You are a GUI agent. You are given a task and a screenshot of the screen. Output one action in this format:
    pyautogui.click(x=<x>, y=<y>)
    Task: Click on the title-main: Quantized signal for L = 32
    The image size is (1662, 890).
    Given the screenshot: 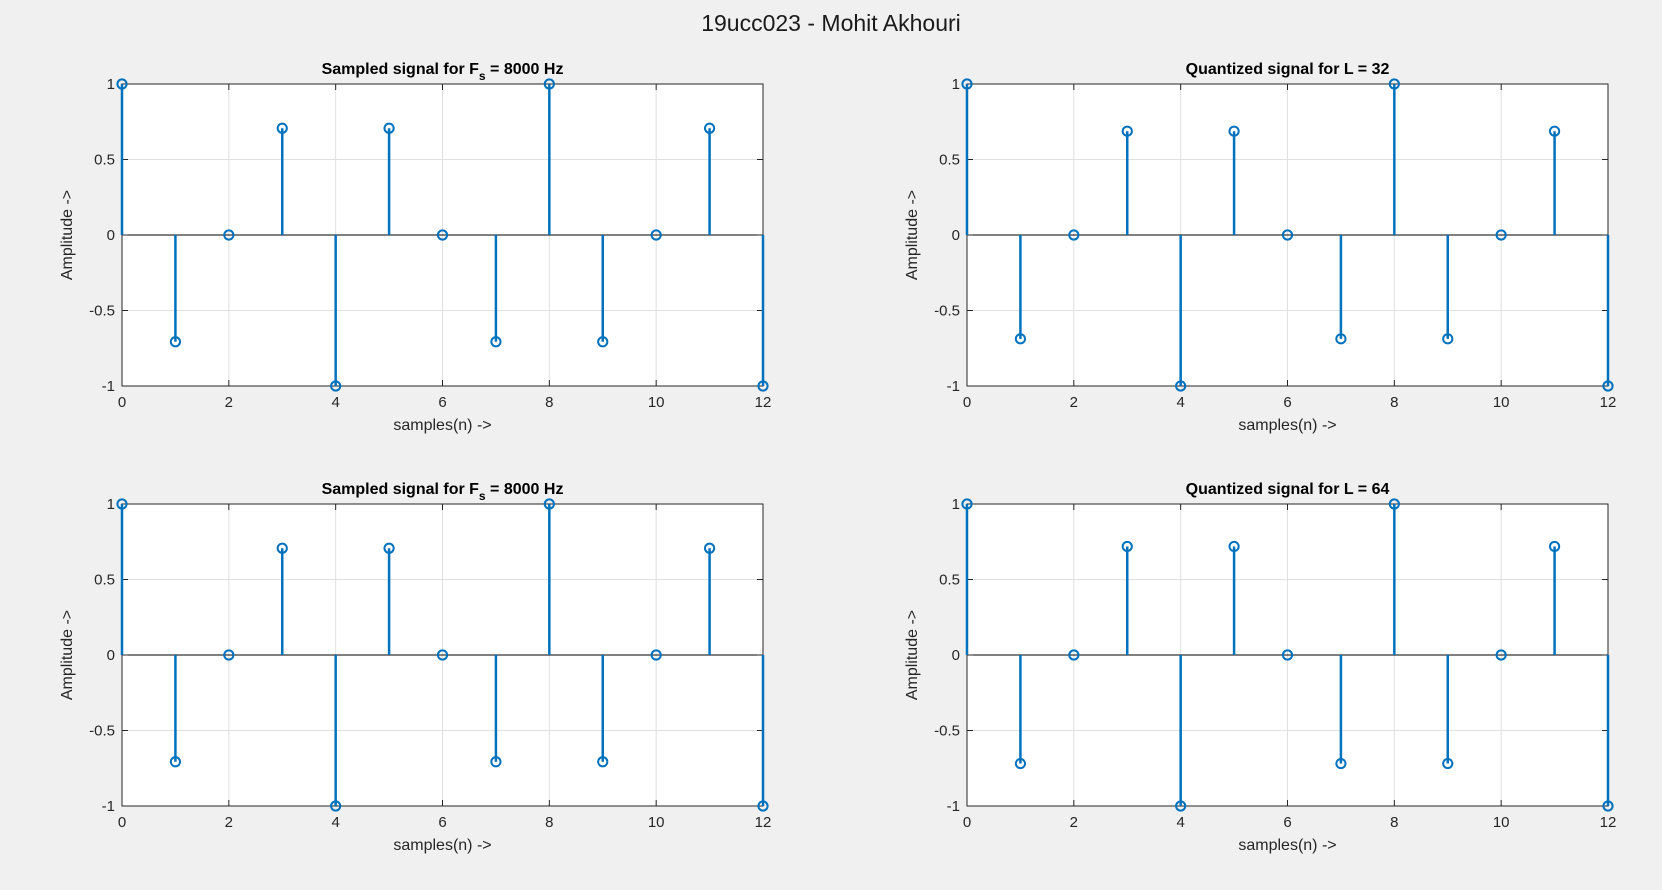 What is the action you would take?
    pyautogui.click(x=1288, y=69)
    